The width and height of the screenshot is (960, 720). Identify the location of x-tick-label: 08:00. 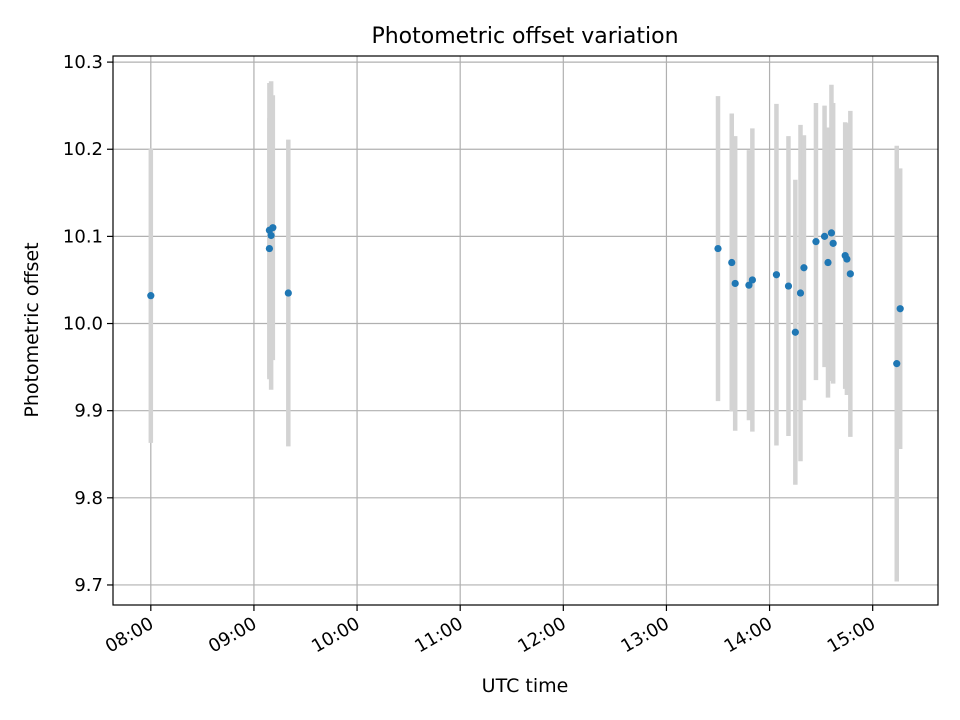
(129, 635).